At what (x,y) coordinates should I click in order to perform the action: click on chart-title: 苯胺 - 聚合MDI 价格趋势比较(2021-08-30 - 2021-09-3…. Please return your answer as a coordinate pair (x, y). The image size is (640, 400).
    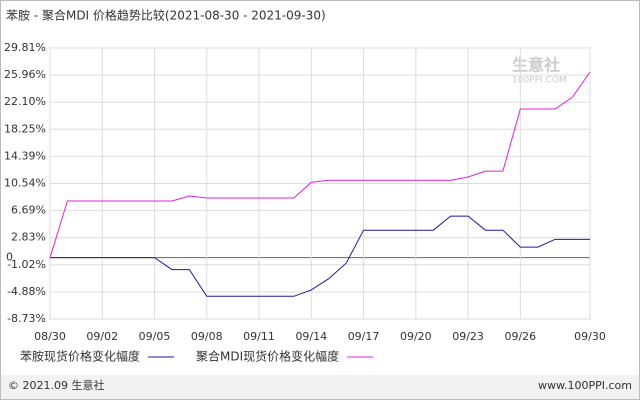
    Looking at the image, I should click on (166, 15).